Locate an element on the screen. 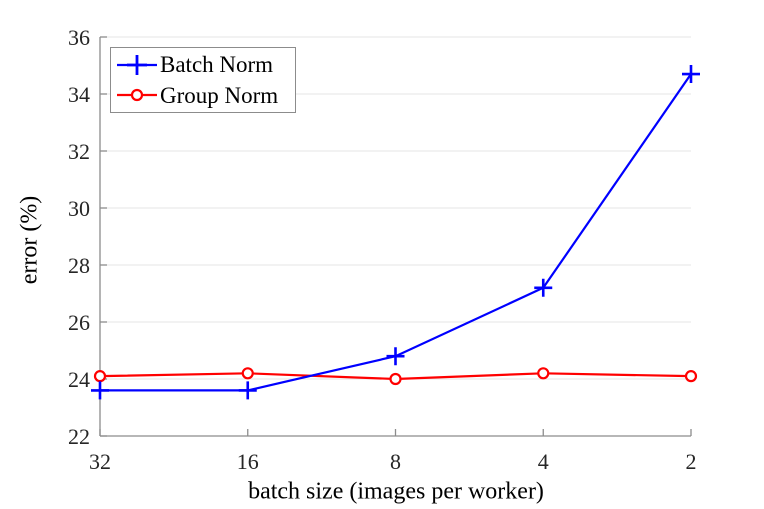  x-tick-label: 16 is located at coordinates (248, 461).